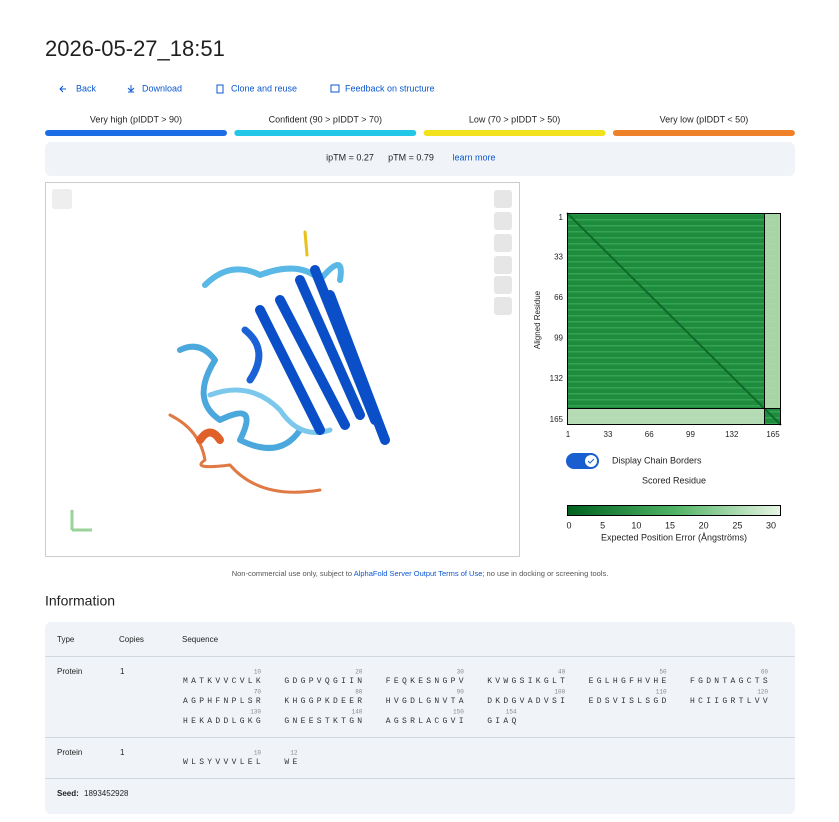 This screenshot has width=839, height=822. I want to click on pae-ticks: 1 1 33 33 66 66 99 99 132 132 165 165 0 5 10 15 20 25 30, so click(665, 371).